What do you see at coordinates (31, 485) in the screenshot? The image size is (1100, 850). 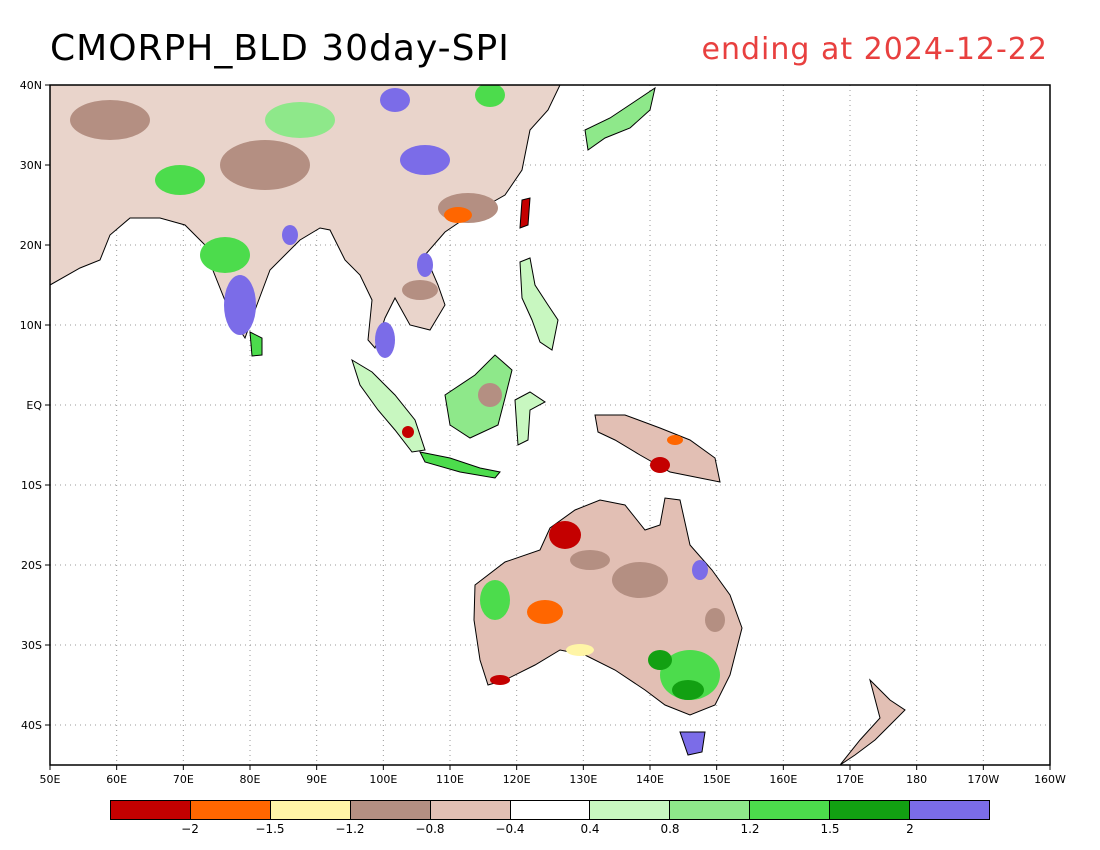 I see `lat-tick-label: 10S` at bounding box center [31, 485].